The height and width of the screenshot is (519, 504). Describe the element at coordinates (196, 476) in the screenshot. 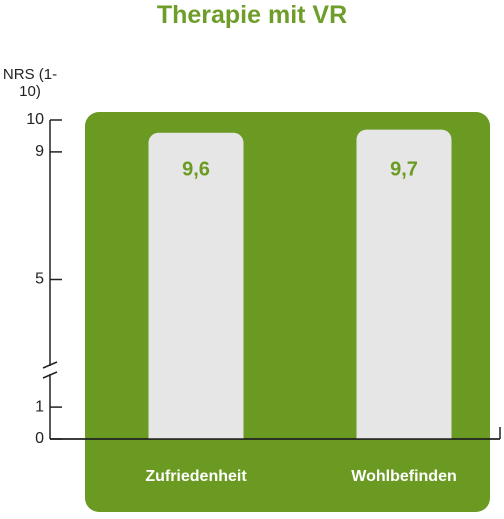

I see `x-tick-label: Zufriedenheit` at that location.